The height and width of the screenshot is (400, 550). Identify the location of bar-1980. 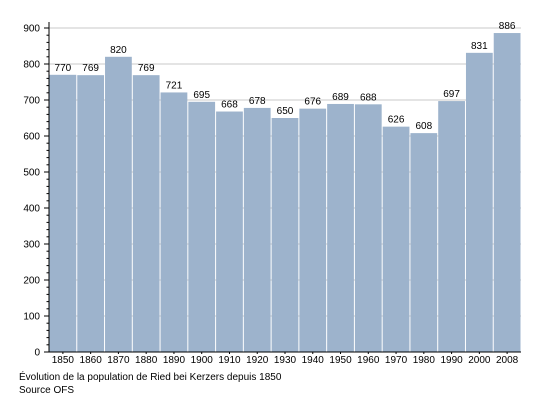
(424, 242).